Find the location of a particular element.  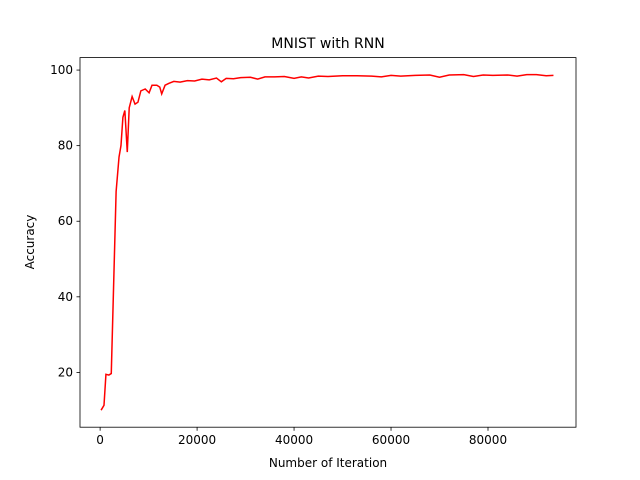

x-tick-label: 0 is located at coordinates (100, 440).